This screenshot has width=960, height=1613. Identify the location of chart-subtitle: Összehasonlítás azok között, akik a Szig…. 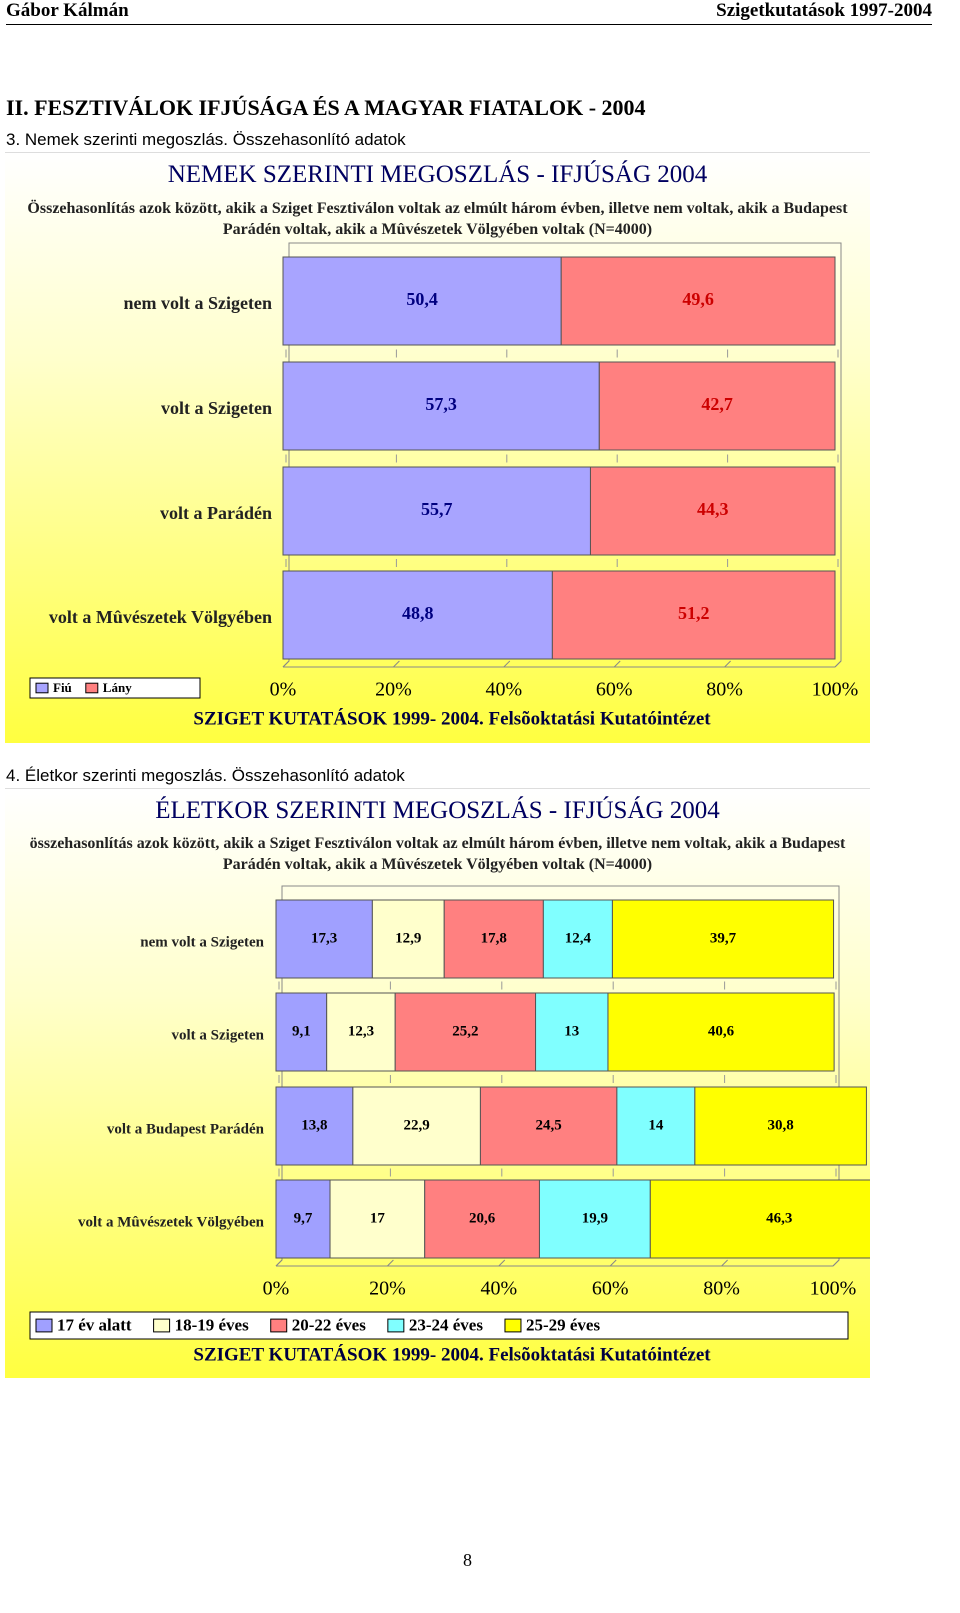
(437, 219).